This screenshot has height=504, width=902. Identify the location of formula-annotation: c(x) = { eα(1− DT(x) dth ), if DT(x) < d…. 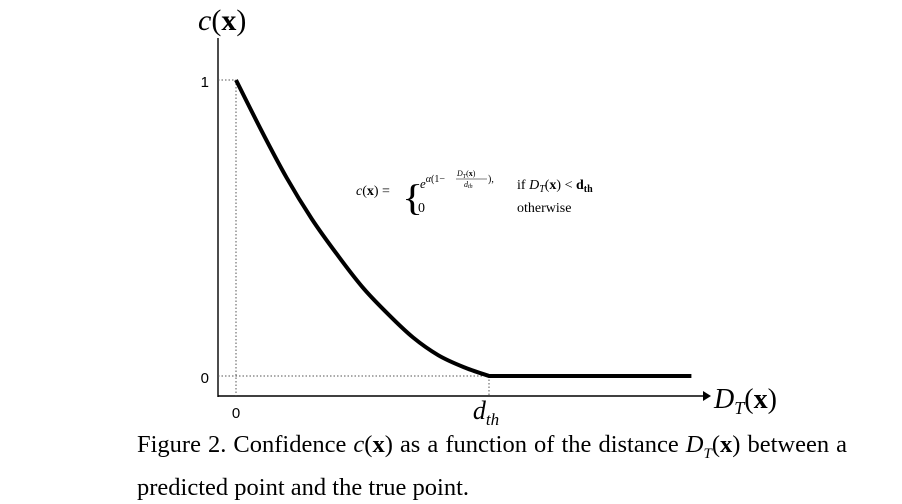
(474, 193).